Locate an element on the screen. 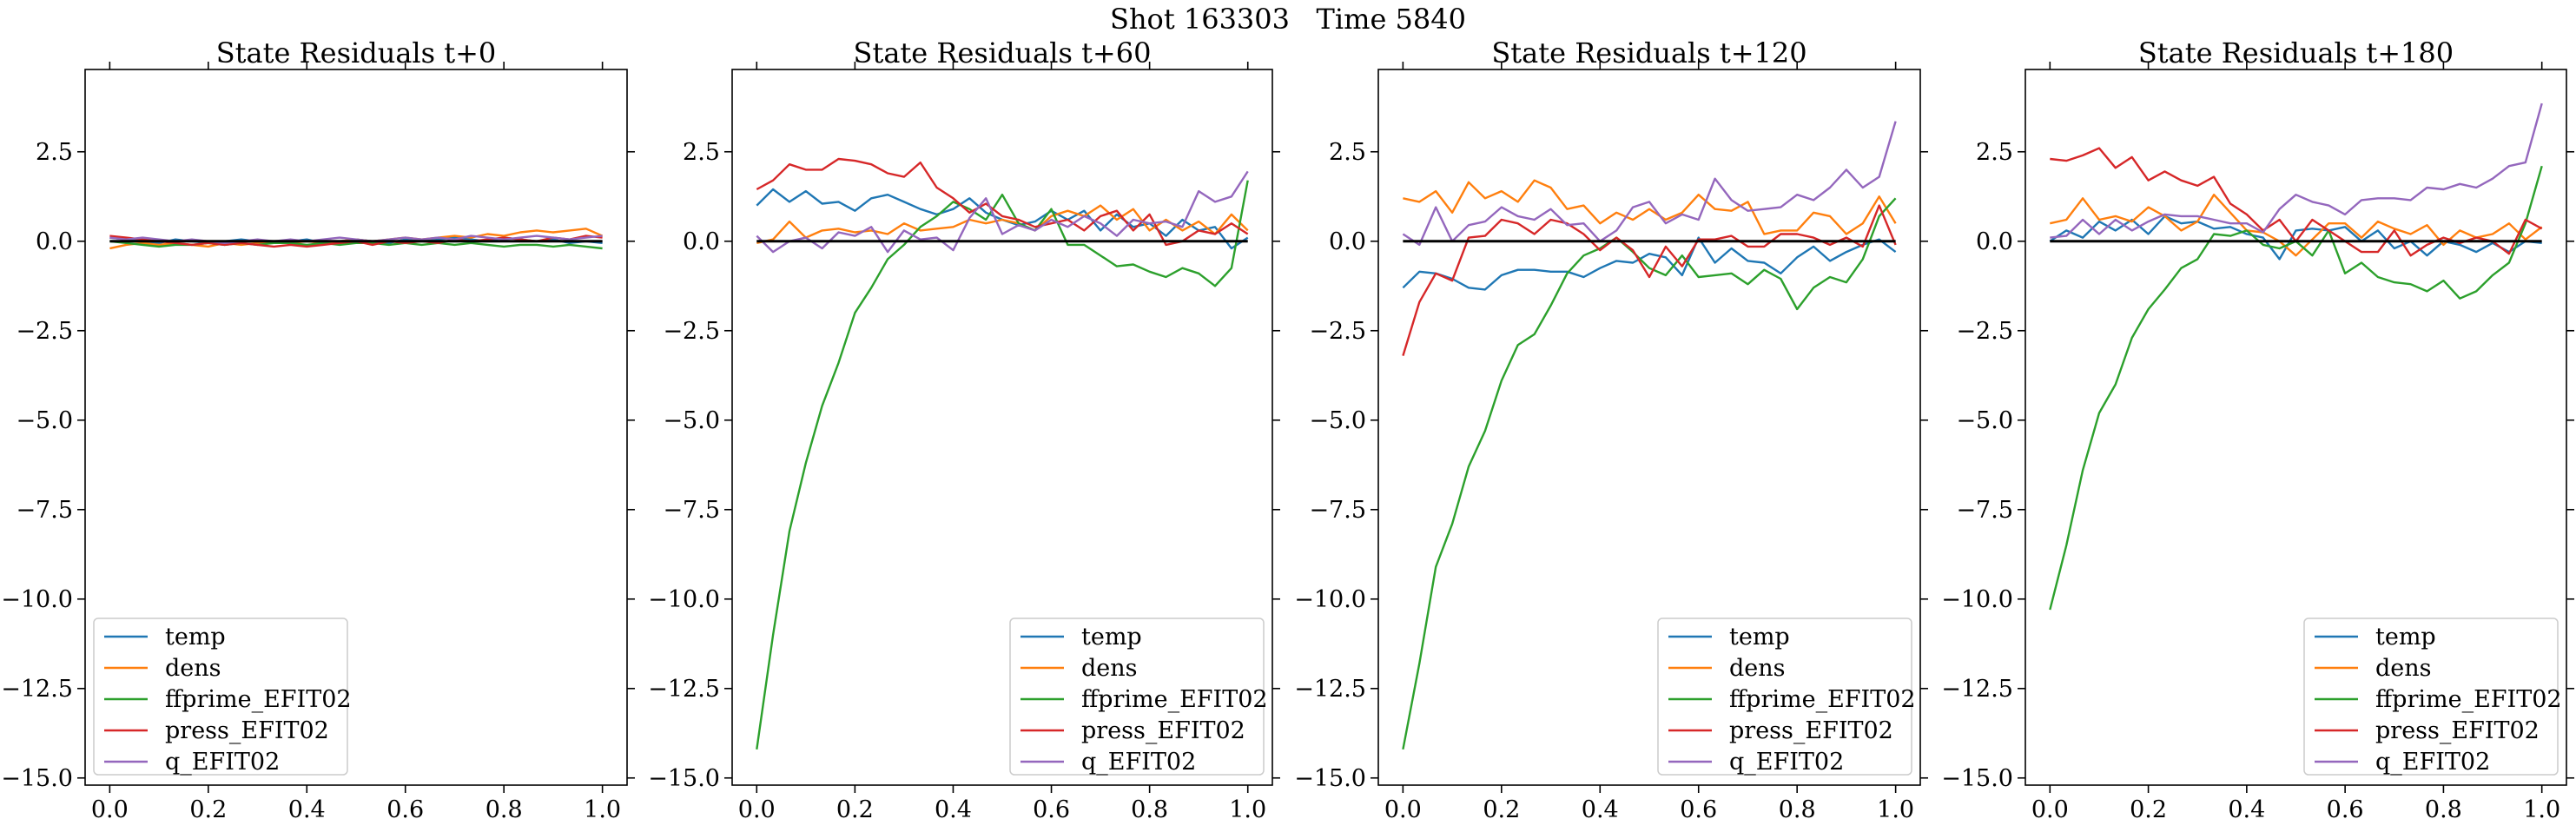  subplot-title: State Residuals t+0 is located at coordinates (356, 52).